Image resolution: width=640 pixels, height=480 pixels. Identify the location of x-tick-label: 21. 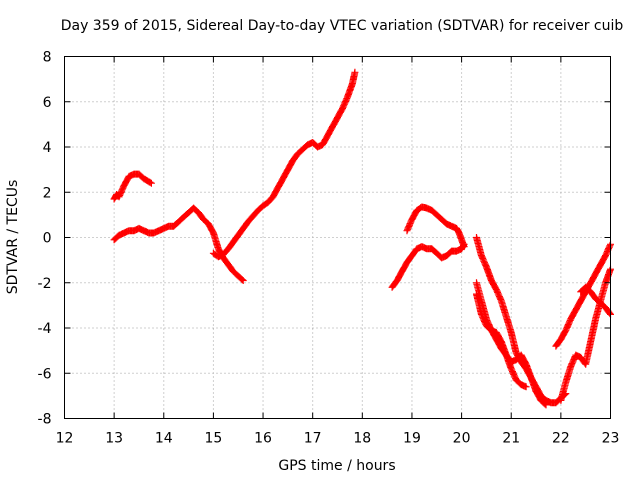
(511, 439).